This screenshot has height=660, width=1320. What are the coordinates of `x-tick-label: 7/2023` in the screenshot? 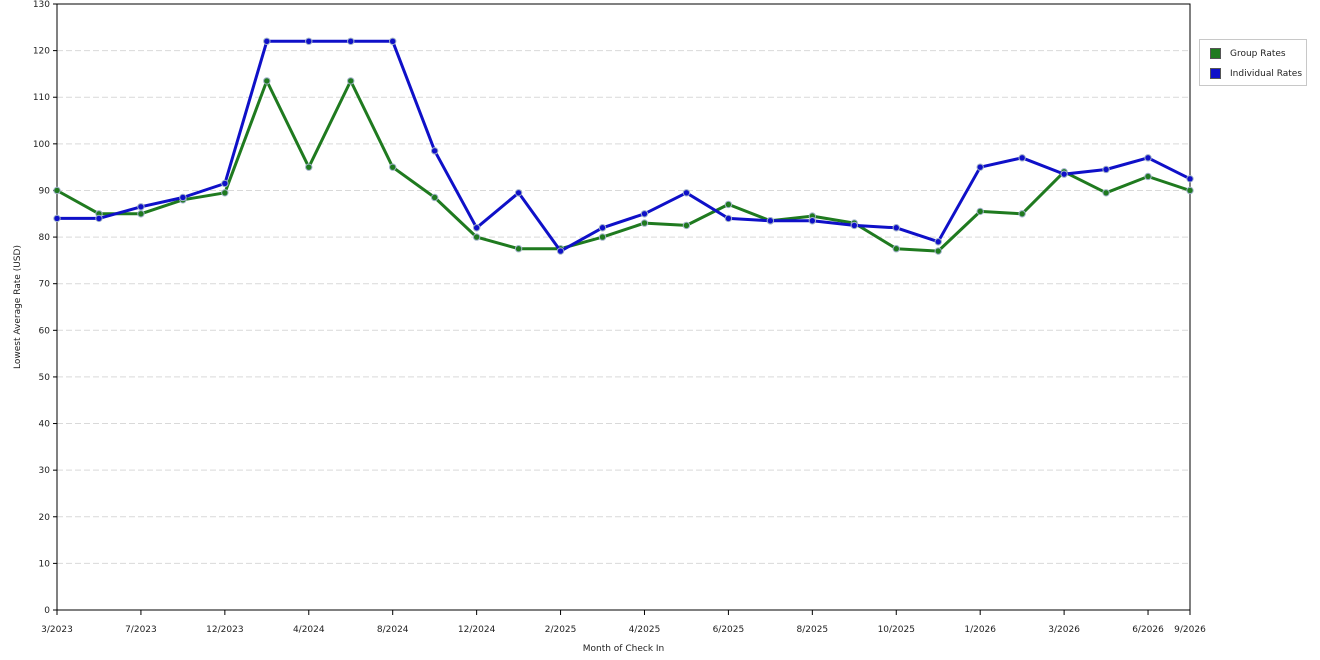 It's located at (141, 630).